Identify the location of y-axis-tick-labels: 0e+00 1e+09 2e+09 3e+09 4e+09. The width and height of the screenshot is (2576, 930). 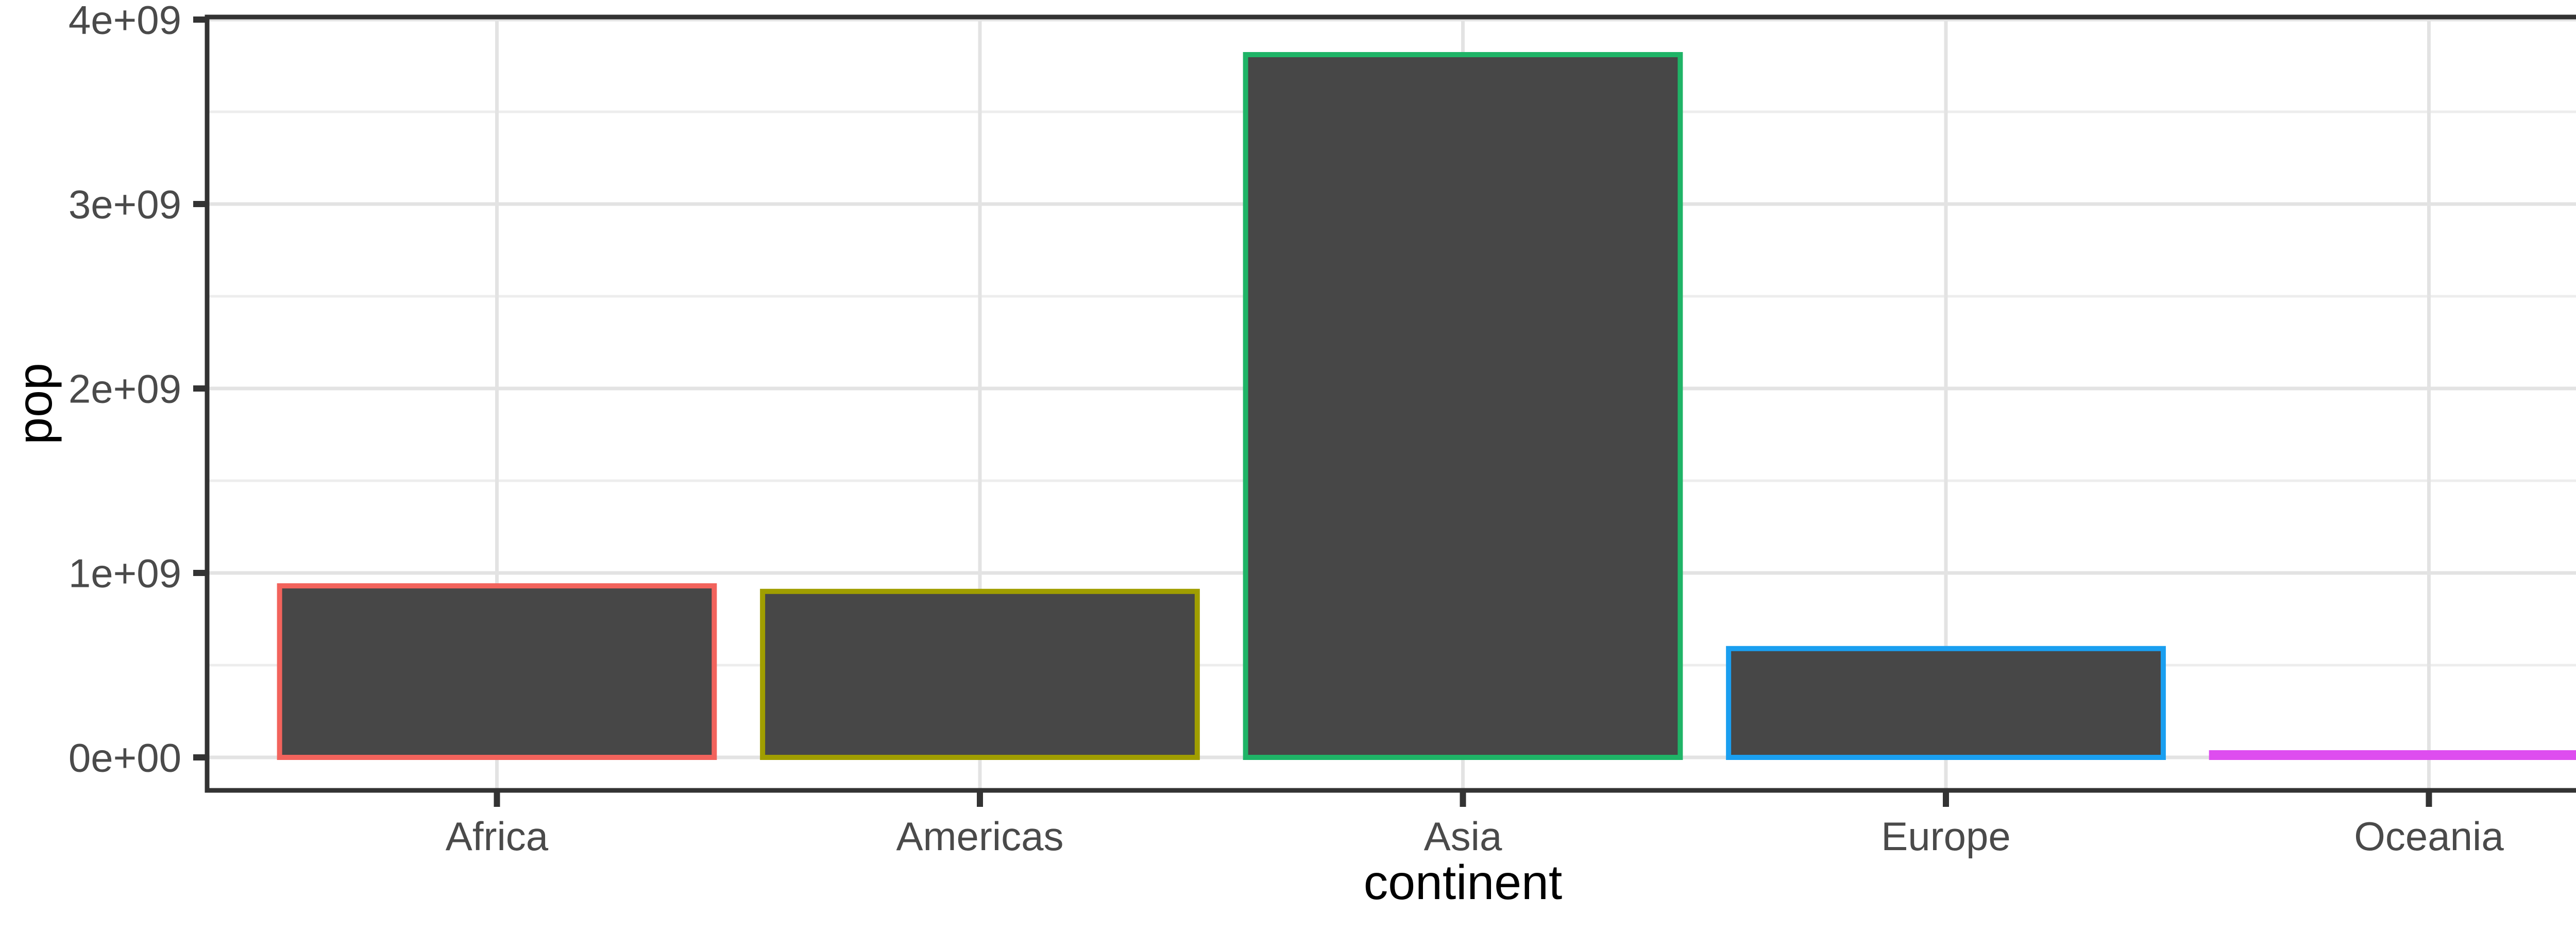
(125, 390).